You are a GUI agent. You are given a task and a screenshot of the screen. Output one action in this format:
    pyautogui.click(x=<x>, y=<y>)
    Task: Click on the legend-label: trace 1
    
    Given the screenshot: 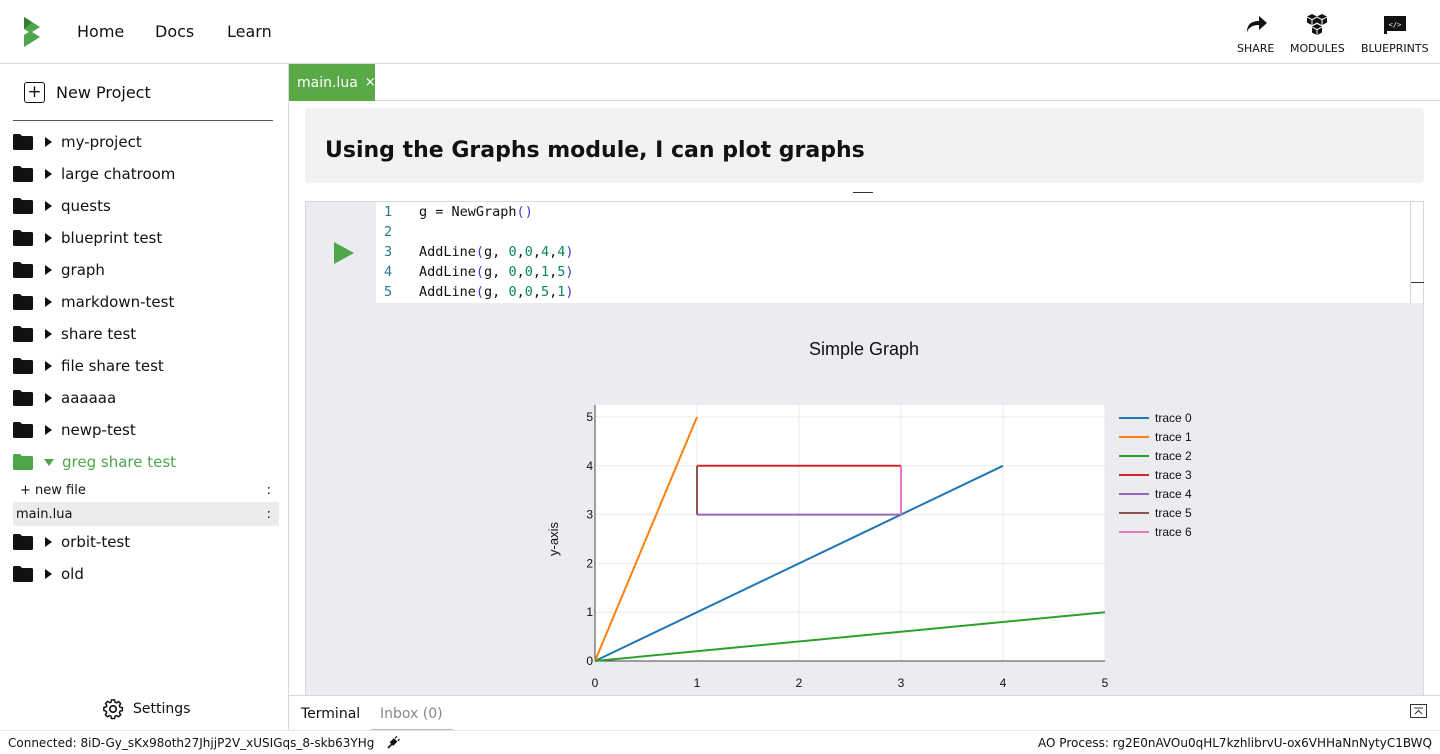 What is the action you would take?
    pyautogui.click(x=1173, y=437)
    